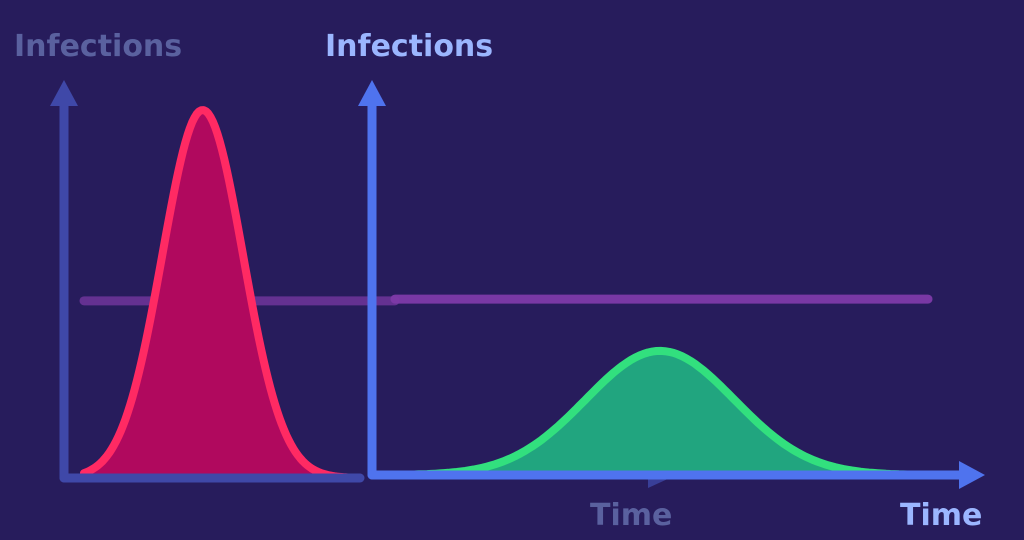  Describe the element at coordinates (972, 475) in the screenshot. I see `x-axis-arrow-right` at that location.